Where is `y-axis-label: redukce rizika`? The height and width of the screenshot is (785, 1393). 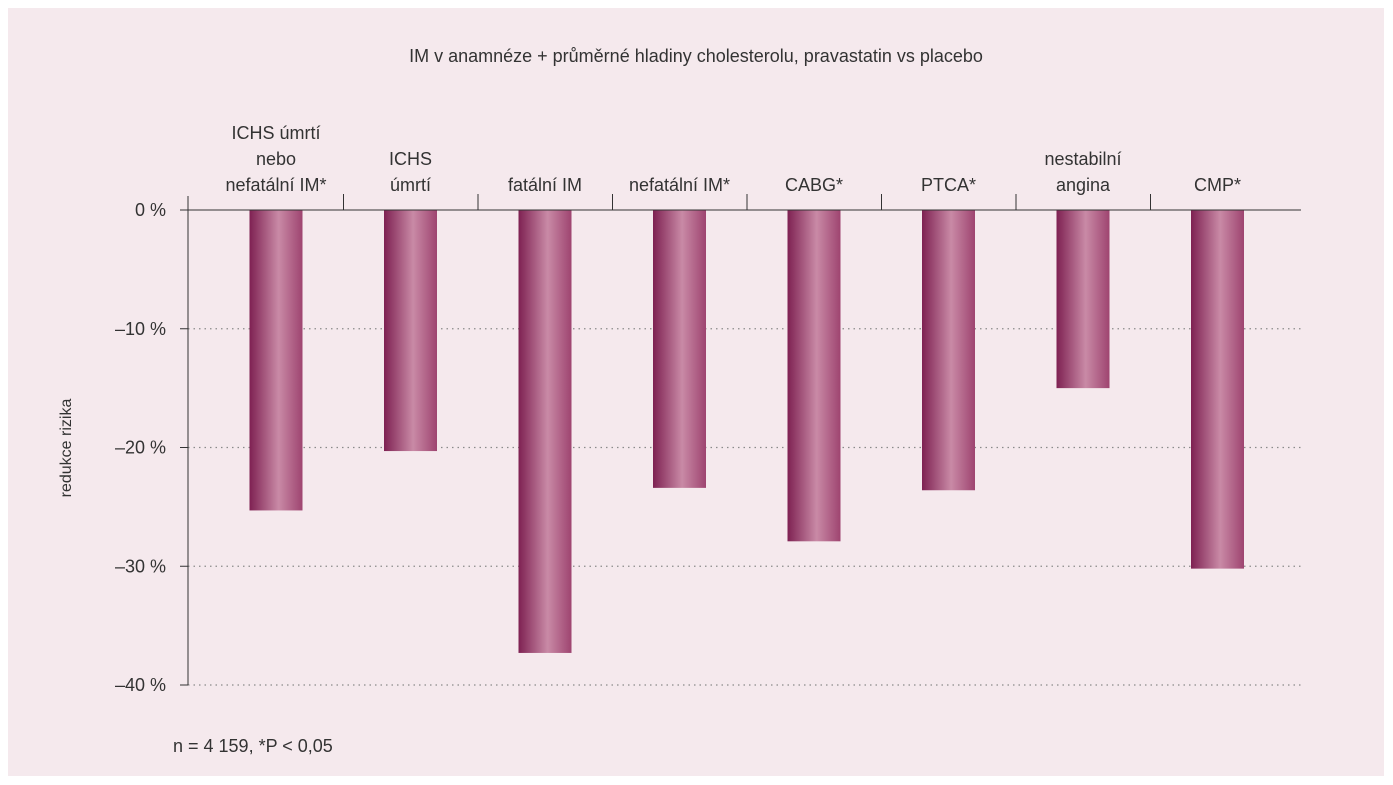 y-axis-label: redukce rizika is located at coordinates (66, 448).